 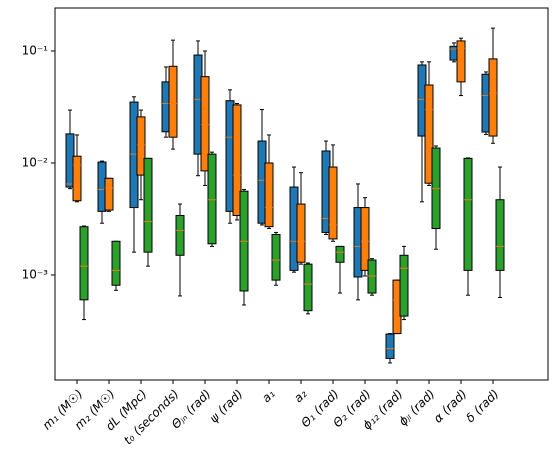 I want to click on y-tick-label: 10⁻³, so click(x=35, y=275).